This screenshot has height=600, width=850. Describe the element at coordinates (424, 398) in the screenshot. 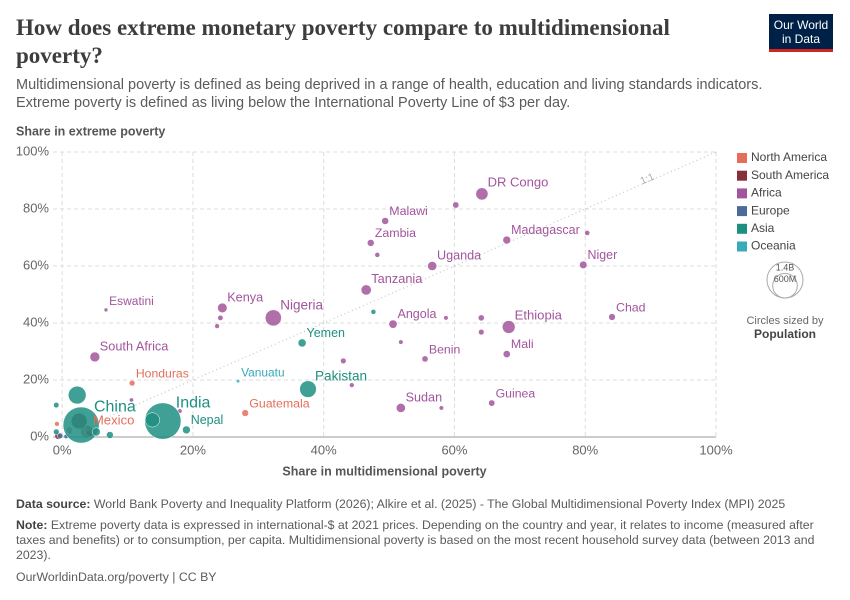

I see `point-label: Sudan` at that location.